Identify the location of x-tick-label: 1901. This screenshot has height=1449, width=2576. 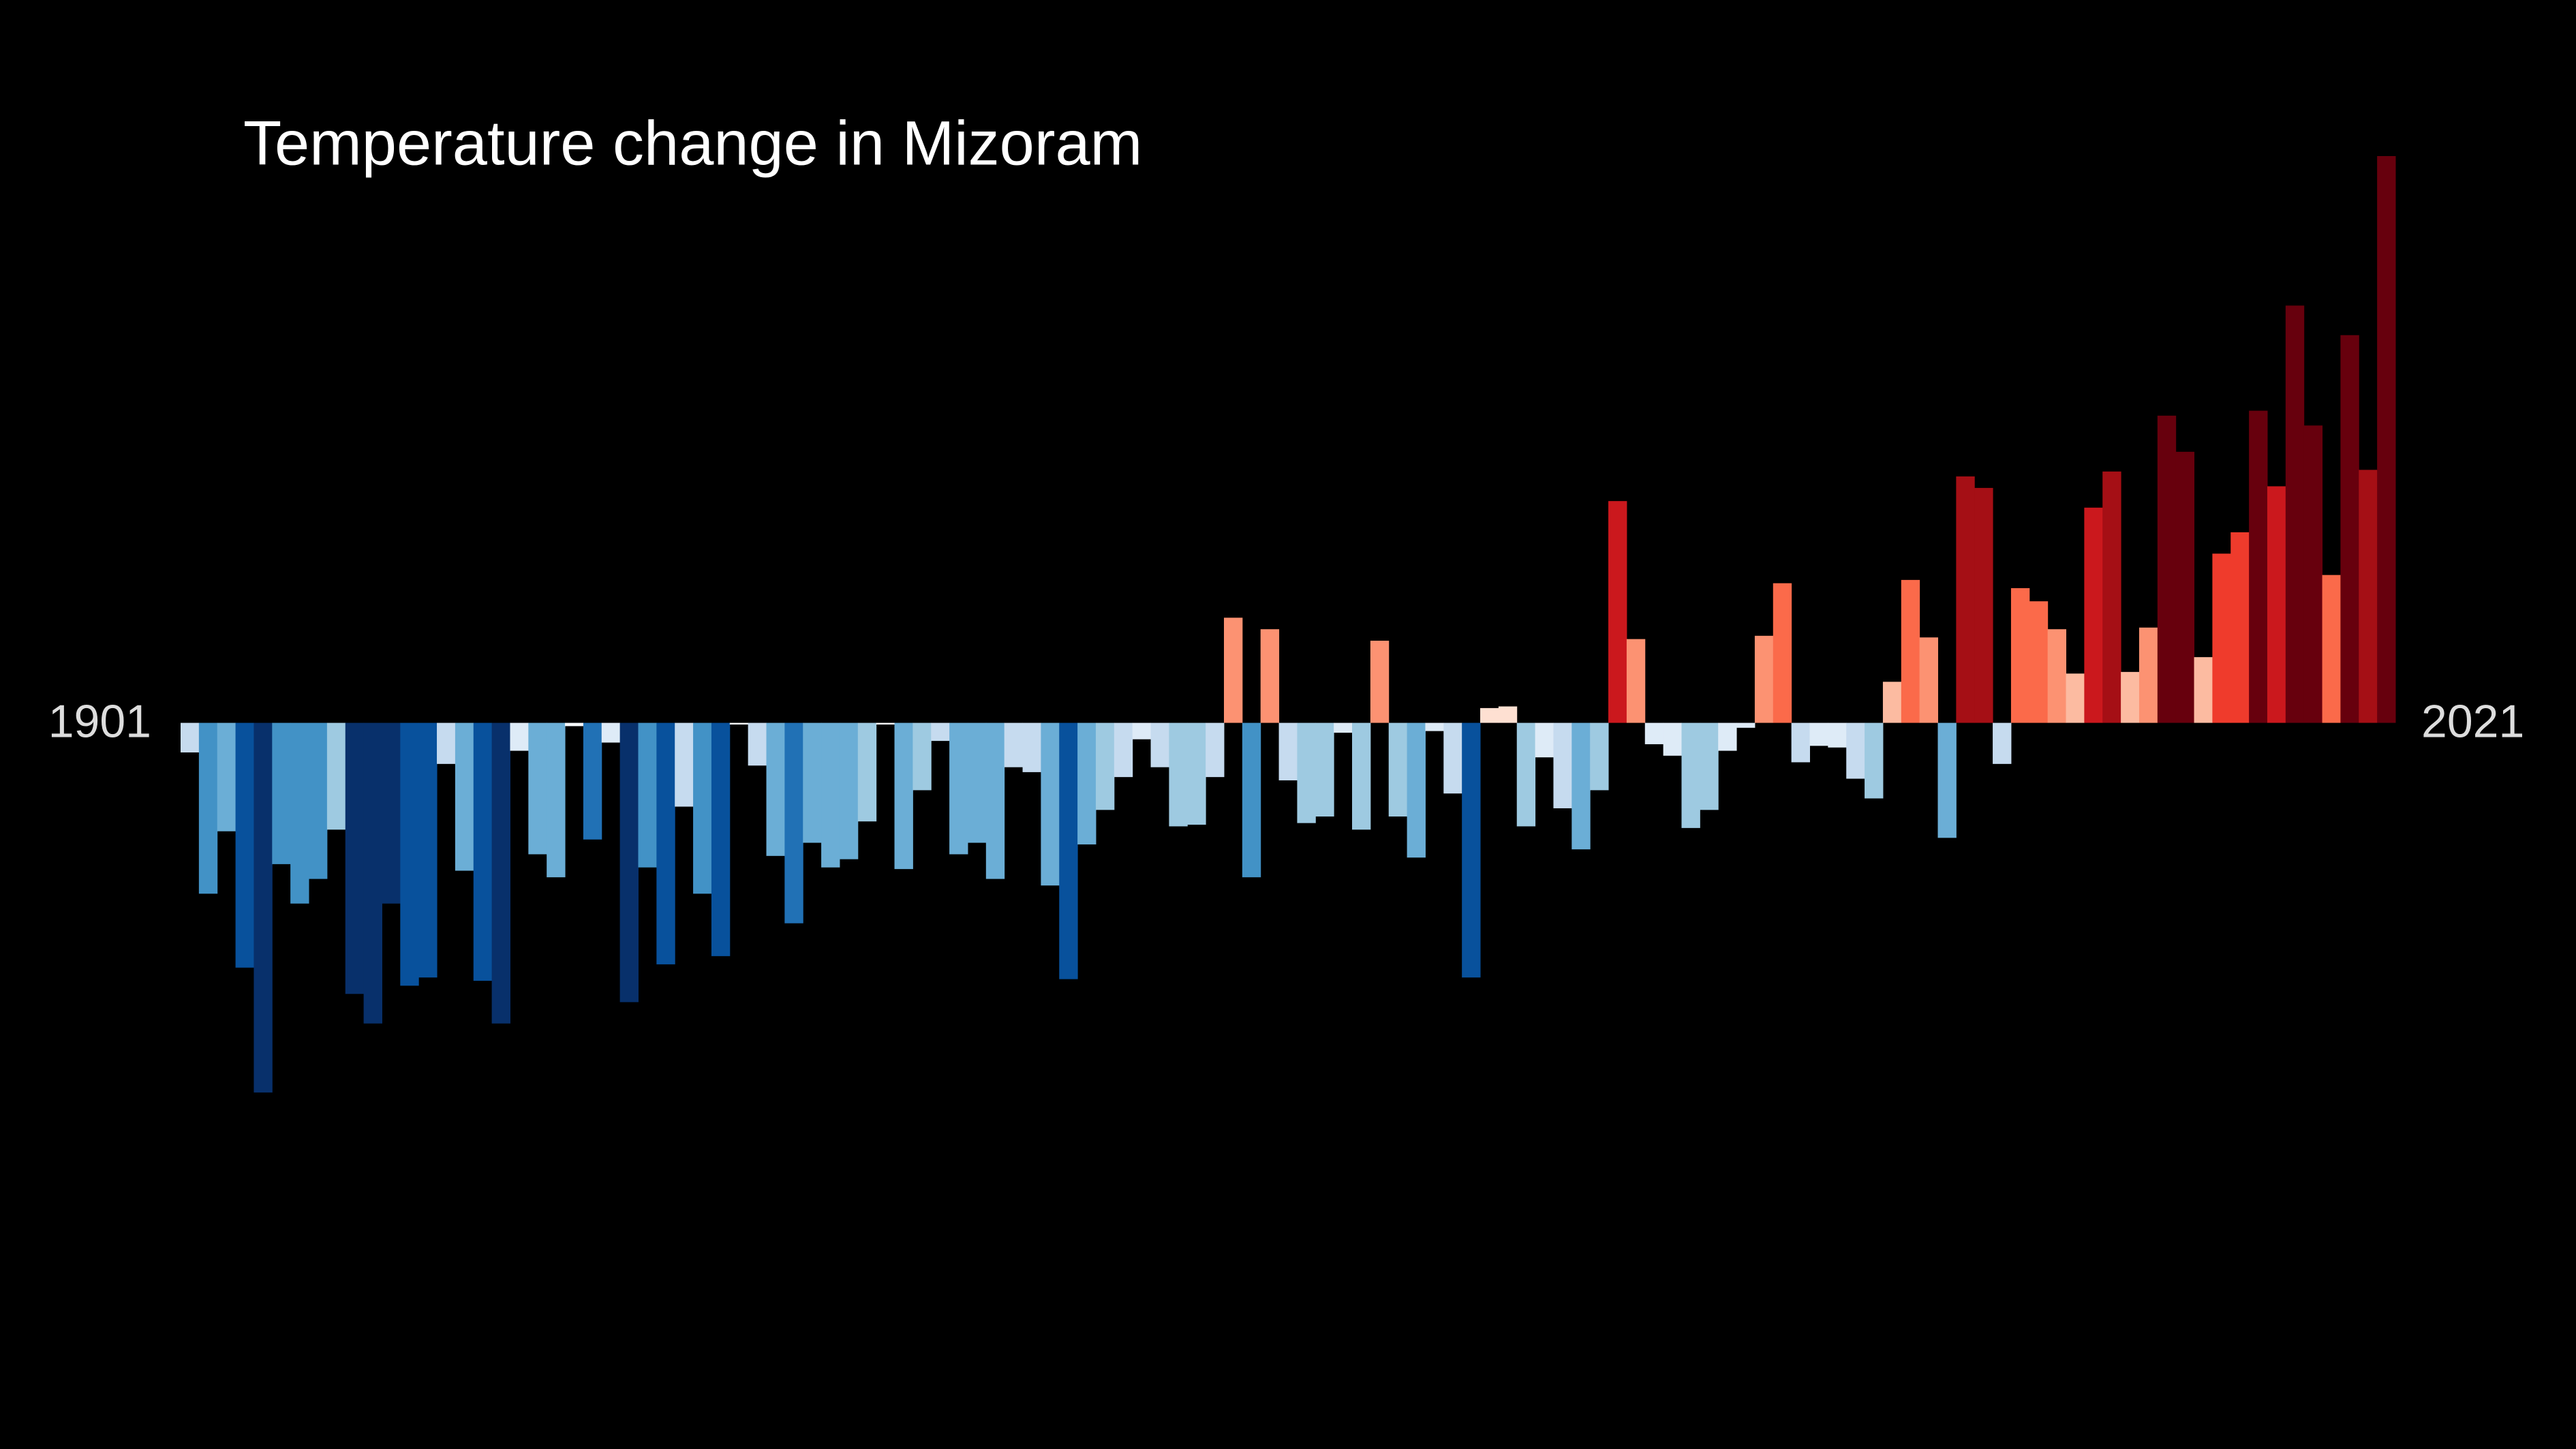
(100, 722).